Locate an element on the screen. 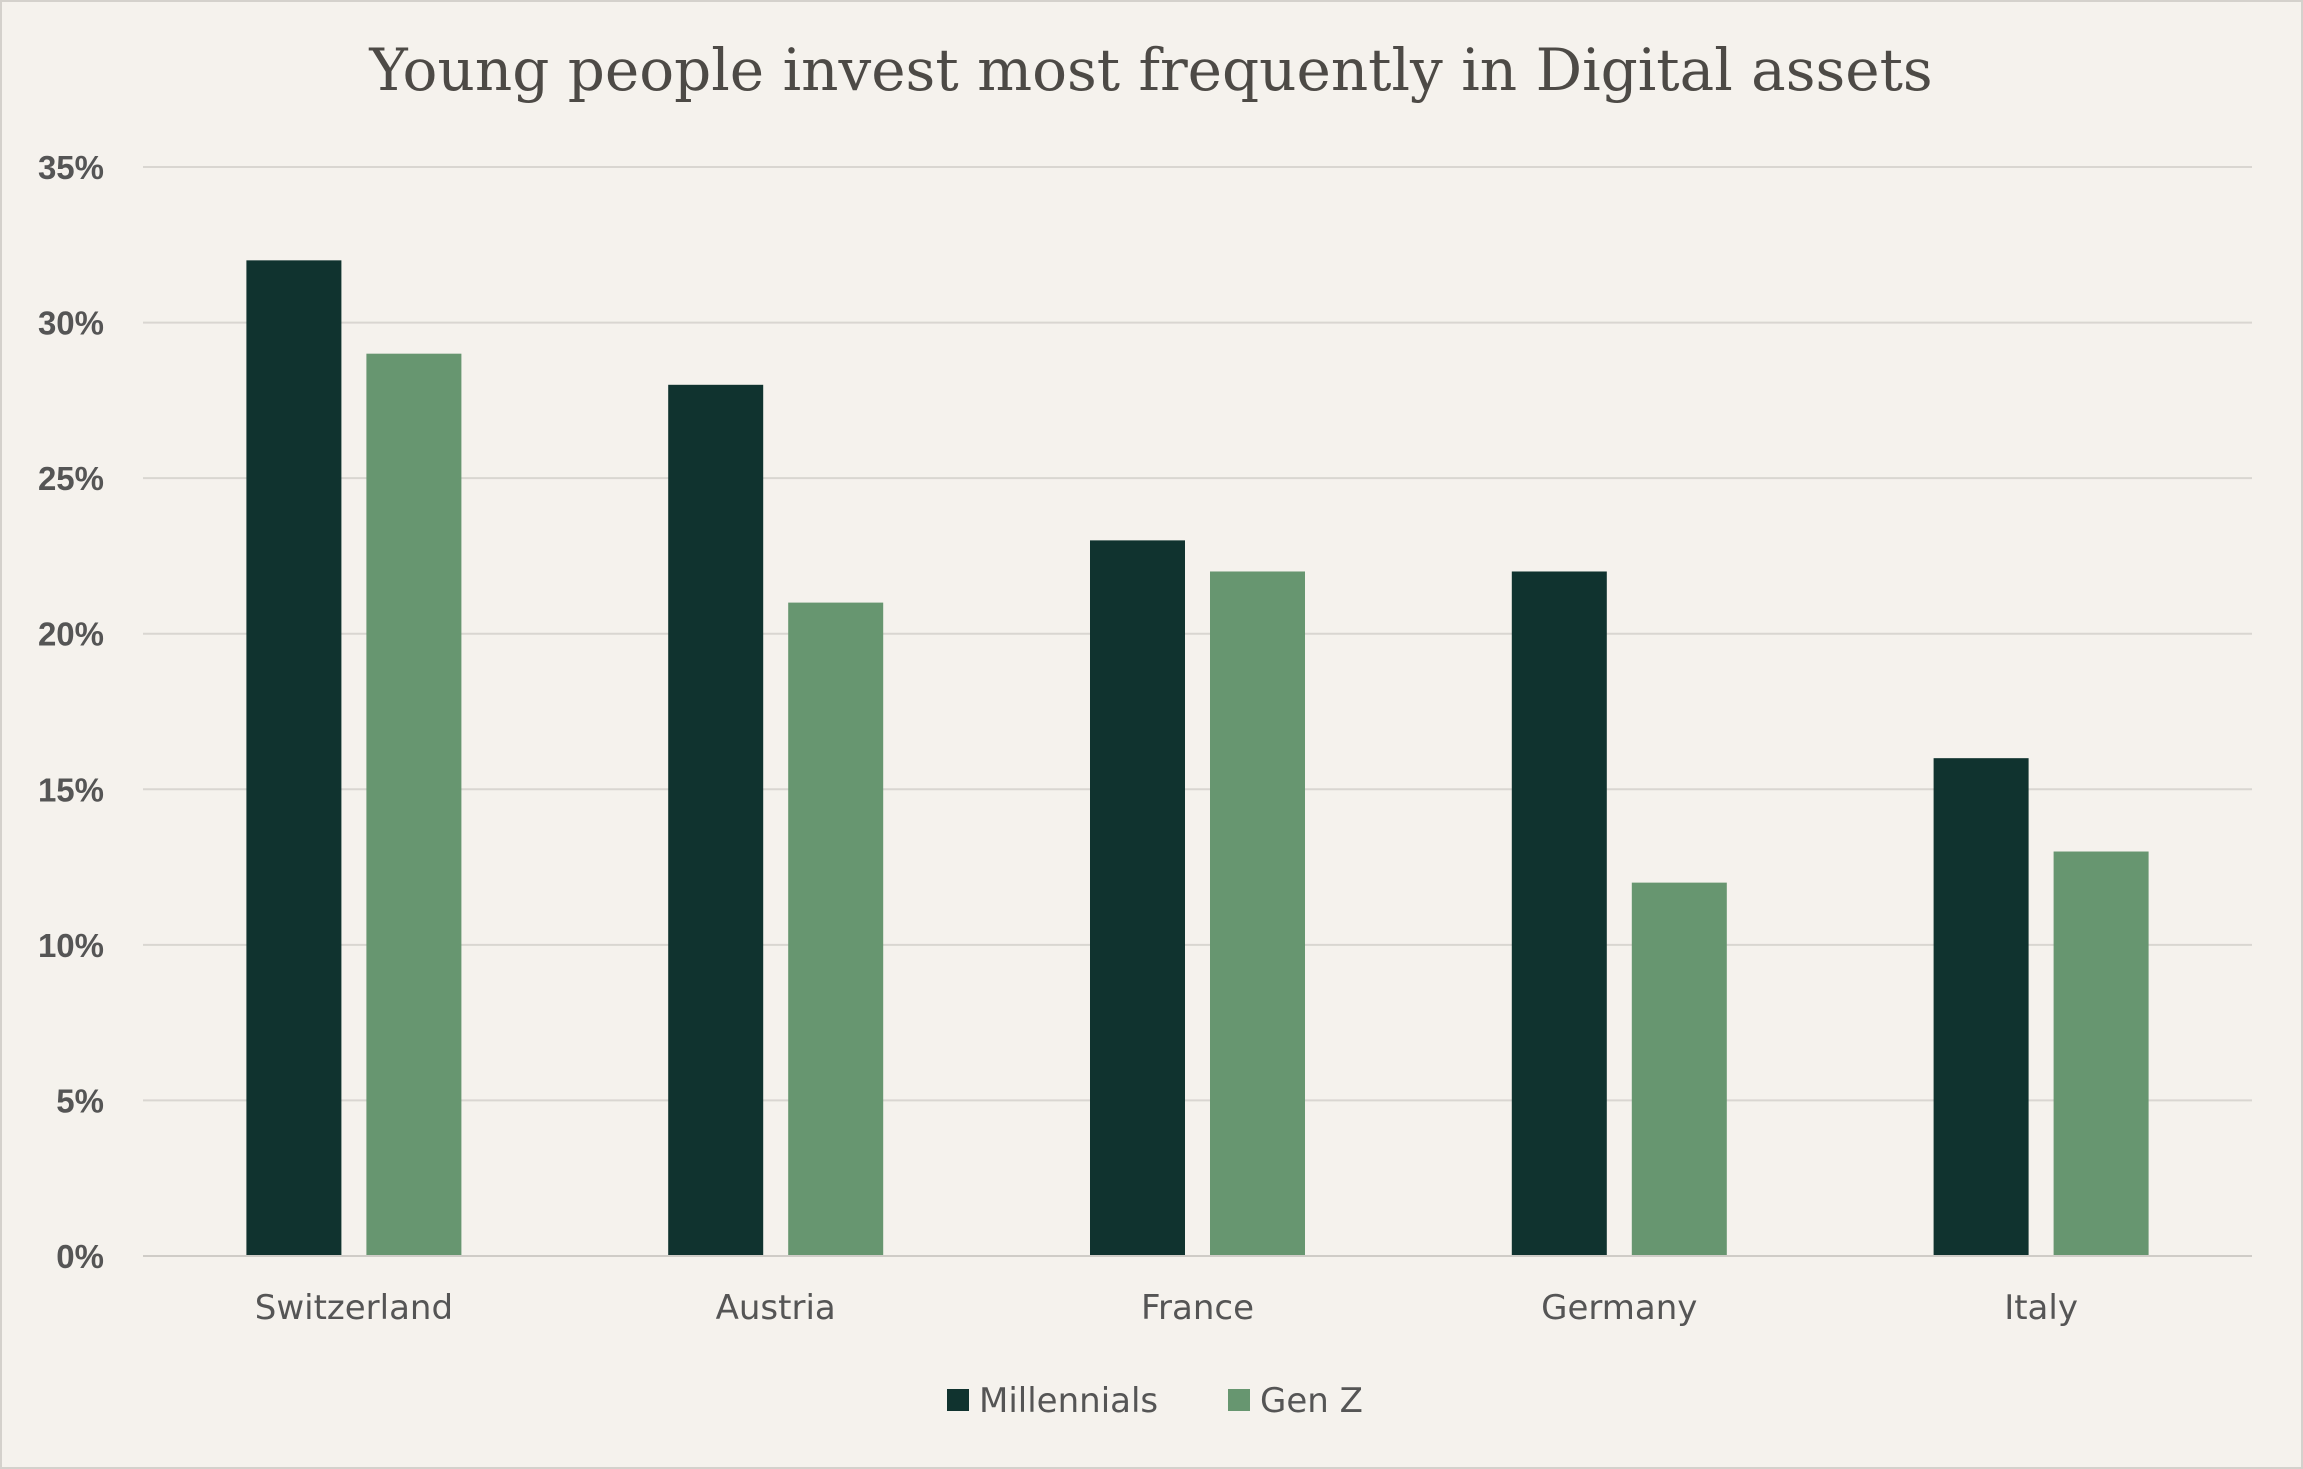 The image size is (2303, 1469). bar-millennials-france is located at coordinates (1137, 898).